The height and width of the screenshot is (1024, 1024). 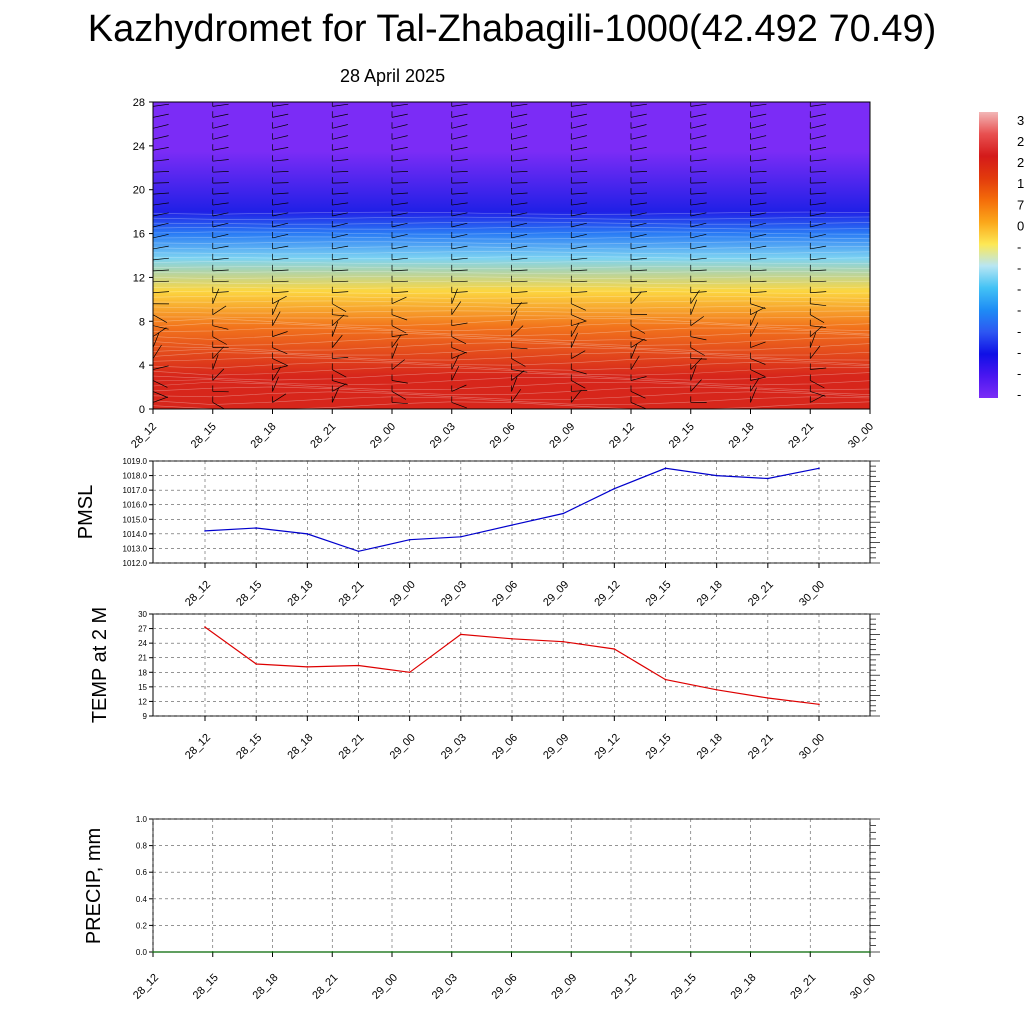 I want to click on x-tick-label: 29_03, so click(x=445, y=987).